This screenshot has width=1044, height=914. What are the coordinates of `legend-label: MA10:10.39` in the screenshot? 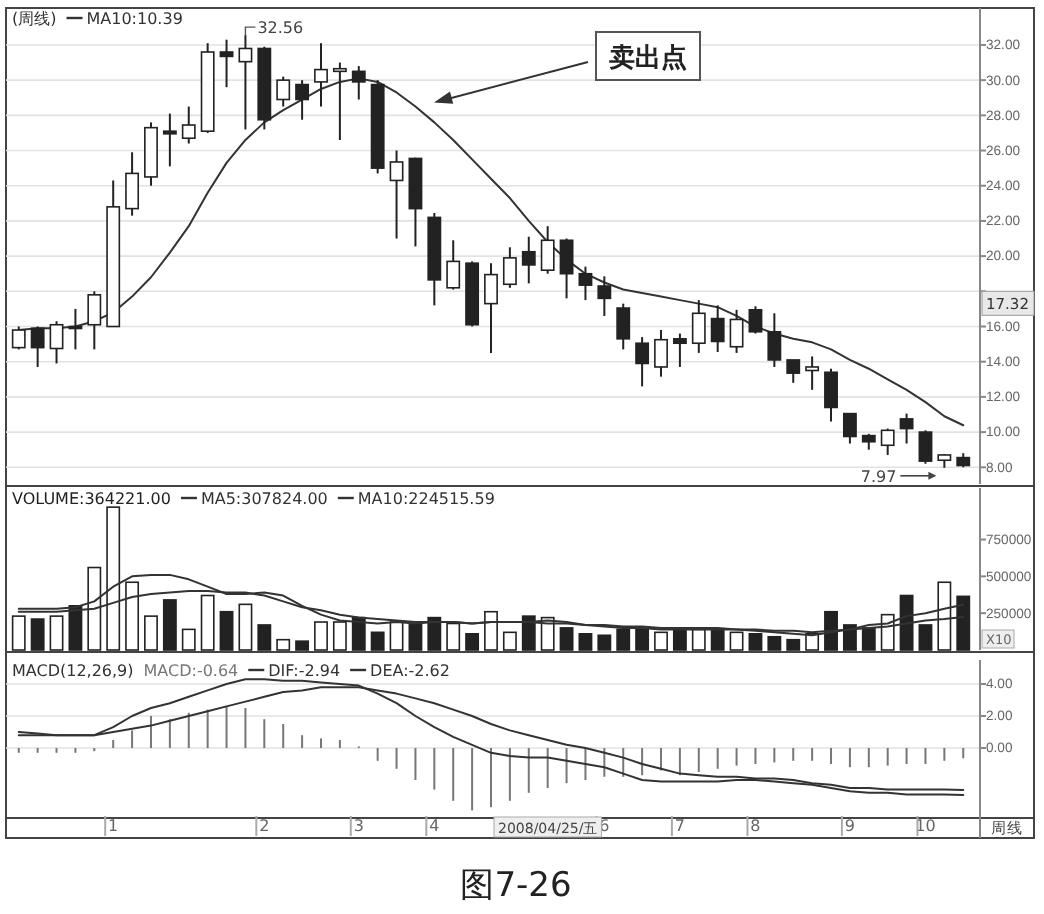 It's located at (134, 19).